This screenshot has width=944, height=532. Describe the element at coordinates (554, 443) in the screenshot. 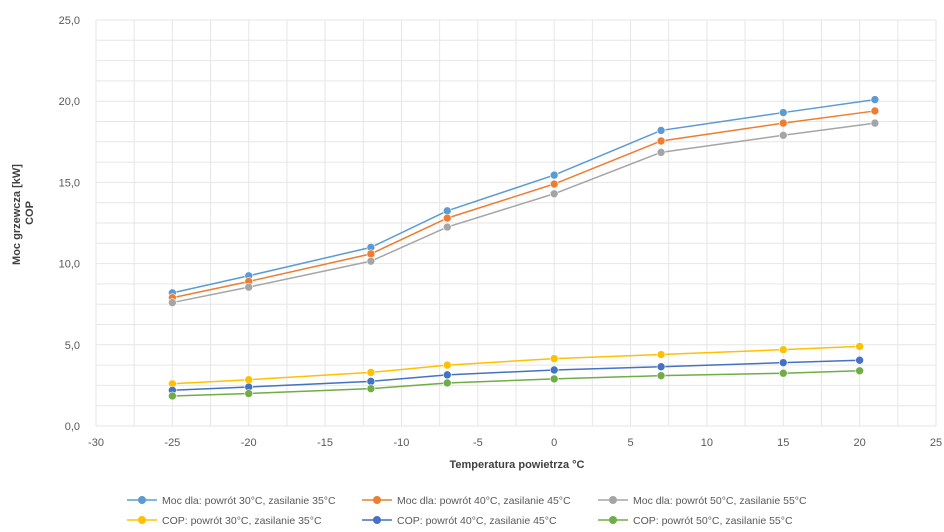

I see `x-tick-label: 0` at that location.